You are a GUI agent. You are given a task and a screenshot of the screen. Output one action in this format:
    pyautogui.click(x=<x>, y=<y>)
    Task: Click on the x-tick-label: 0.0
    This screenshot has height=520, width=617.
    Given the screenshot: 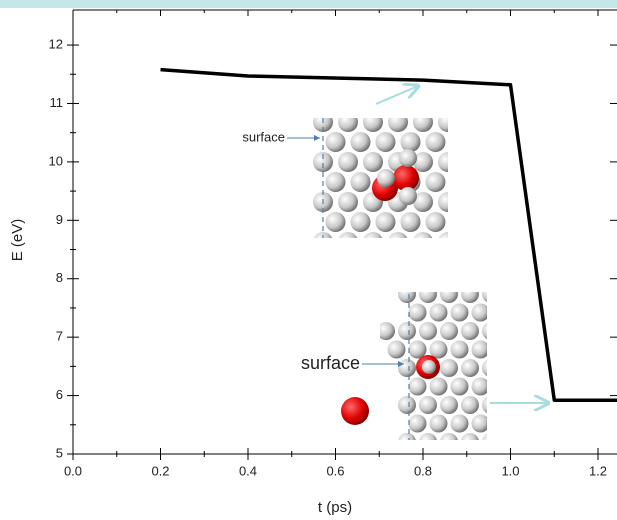 What is the action you would take?
    pyautogui.click(x=73, y=470)
    